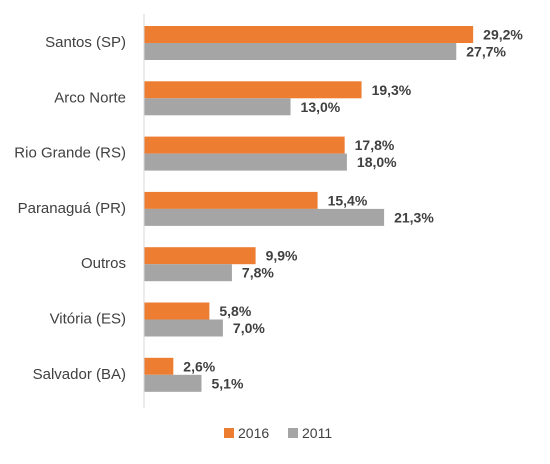 The image size is (550, 464). Describe the element at coordinates (85, 42) in the screenshot. I see `category-label: Santos (SP)` at that location.